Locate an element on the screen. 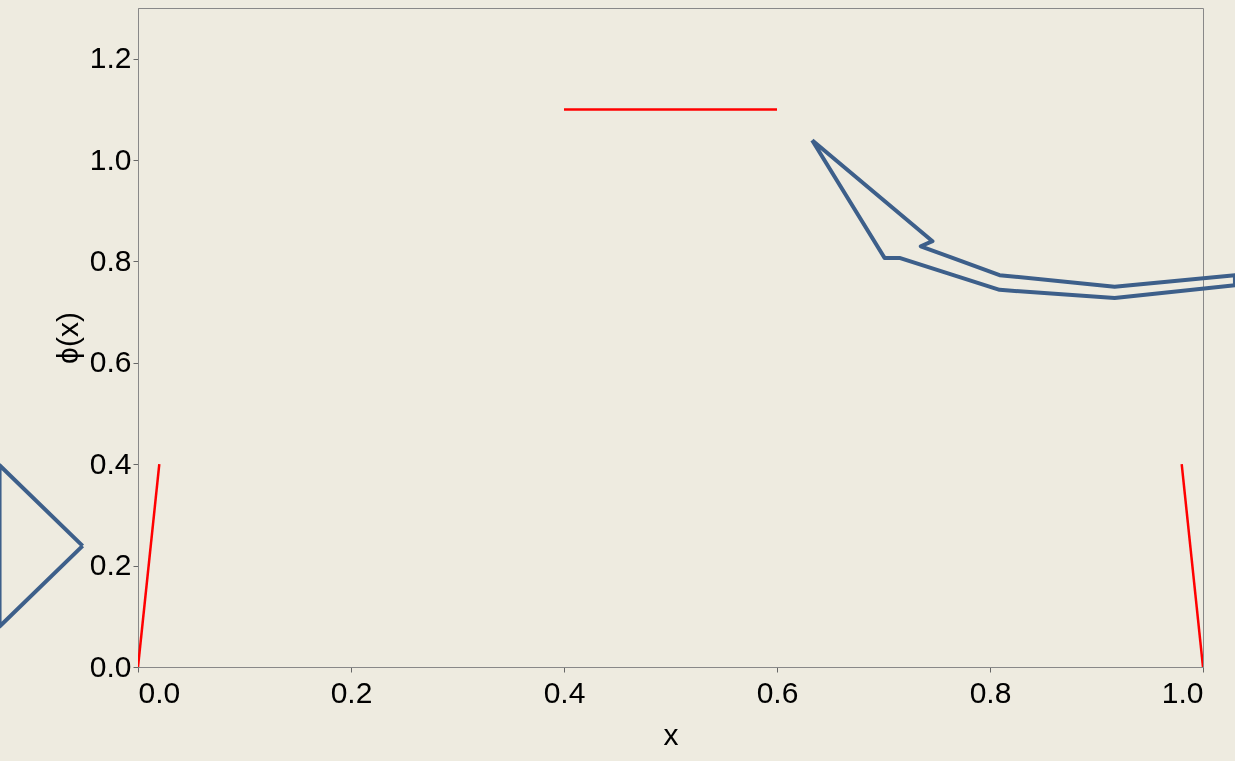  x-tick-label: 0.2 is located at coordinates (351, 692).